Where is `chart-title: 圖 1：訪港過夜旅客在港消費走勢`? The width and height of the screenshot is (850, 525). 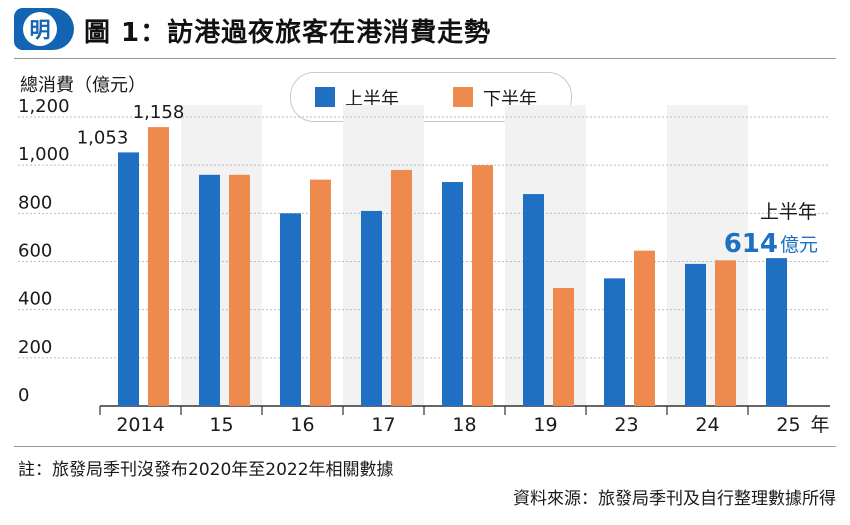
chart-title: 圖 1：訪港過夜旅客在港消費走勢 is located at coordinates (288, 33).